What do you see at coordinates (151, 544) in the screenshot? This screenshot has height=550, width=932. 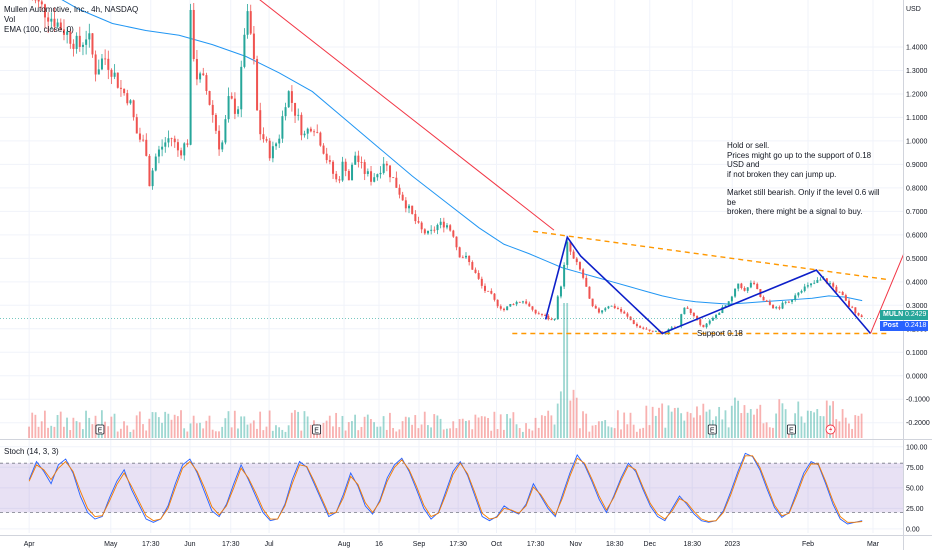 I see `time-tick-label: 17:30` at bounding box center [151, 544].